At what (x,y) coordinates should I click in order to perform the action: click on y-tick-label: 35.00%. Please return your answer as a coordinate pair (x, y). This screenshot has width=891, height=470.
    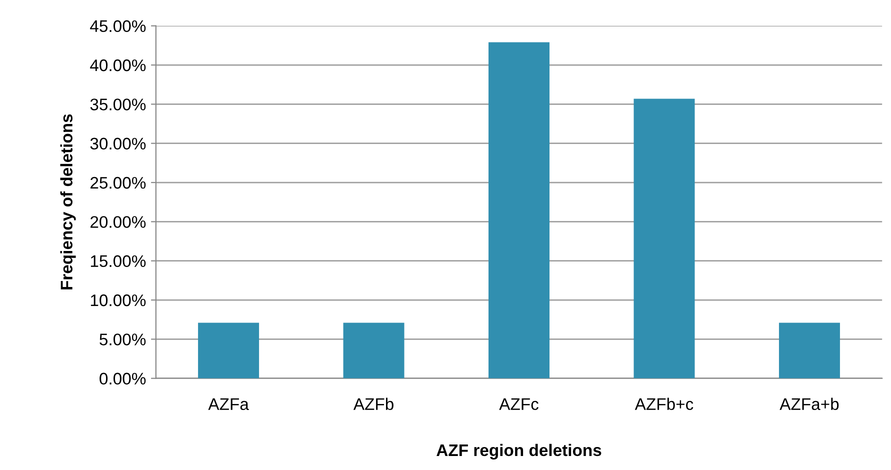
    Looking at the image, I should click on (118, 104).